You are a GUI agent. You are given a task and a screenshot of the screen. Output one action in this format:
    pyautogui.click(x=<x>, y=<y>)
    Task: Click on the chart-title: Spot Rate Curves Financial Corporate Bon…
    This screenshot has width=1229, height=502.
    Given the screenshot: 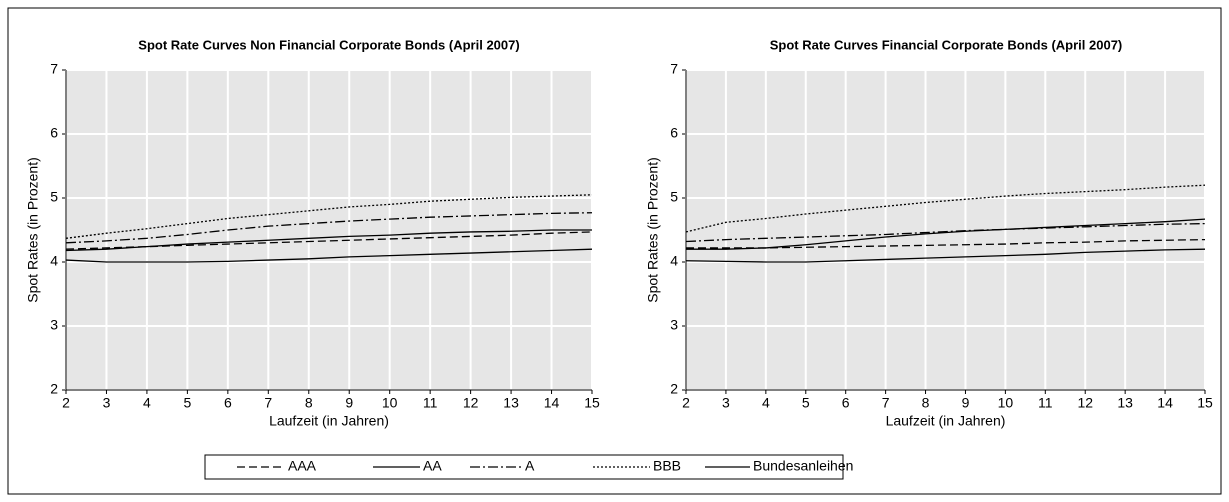 What is the action you would take?
    pyautogui.click(x=946, y=44)
    